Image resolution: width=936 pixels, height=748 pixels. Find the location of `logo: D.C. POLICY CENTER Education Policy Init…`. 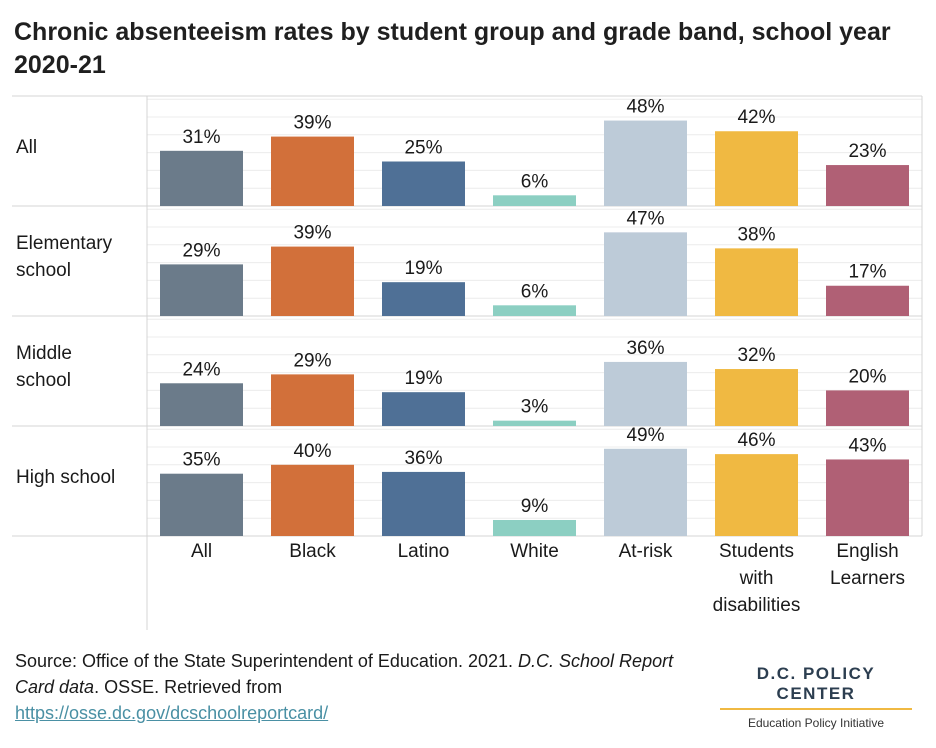

logo: D.C. POLICY CENTER Education Policy Init… is located at coordinates (816, 697).